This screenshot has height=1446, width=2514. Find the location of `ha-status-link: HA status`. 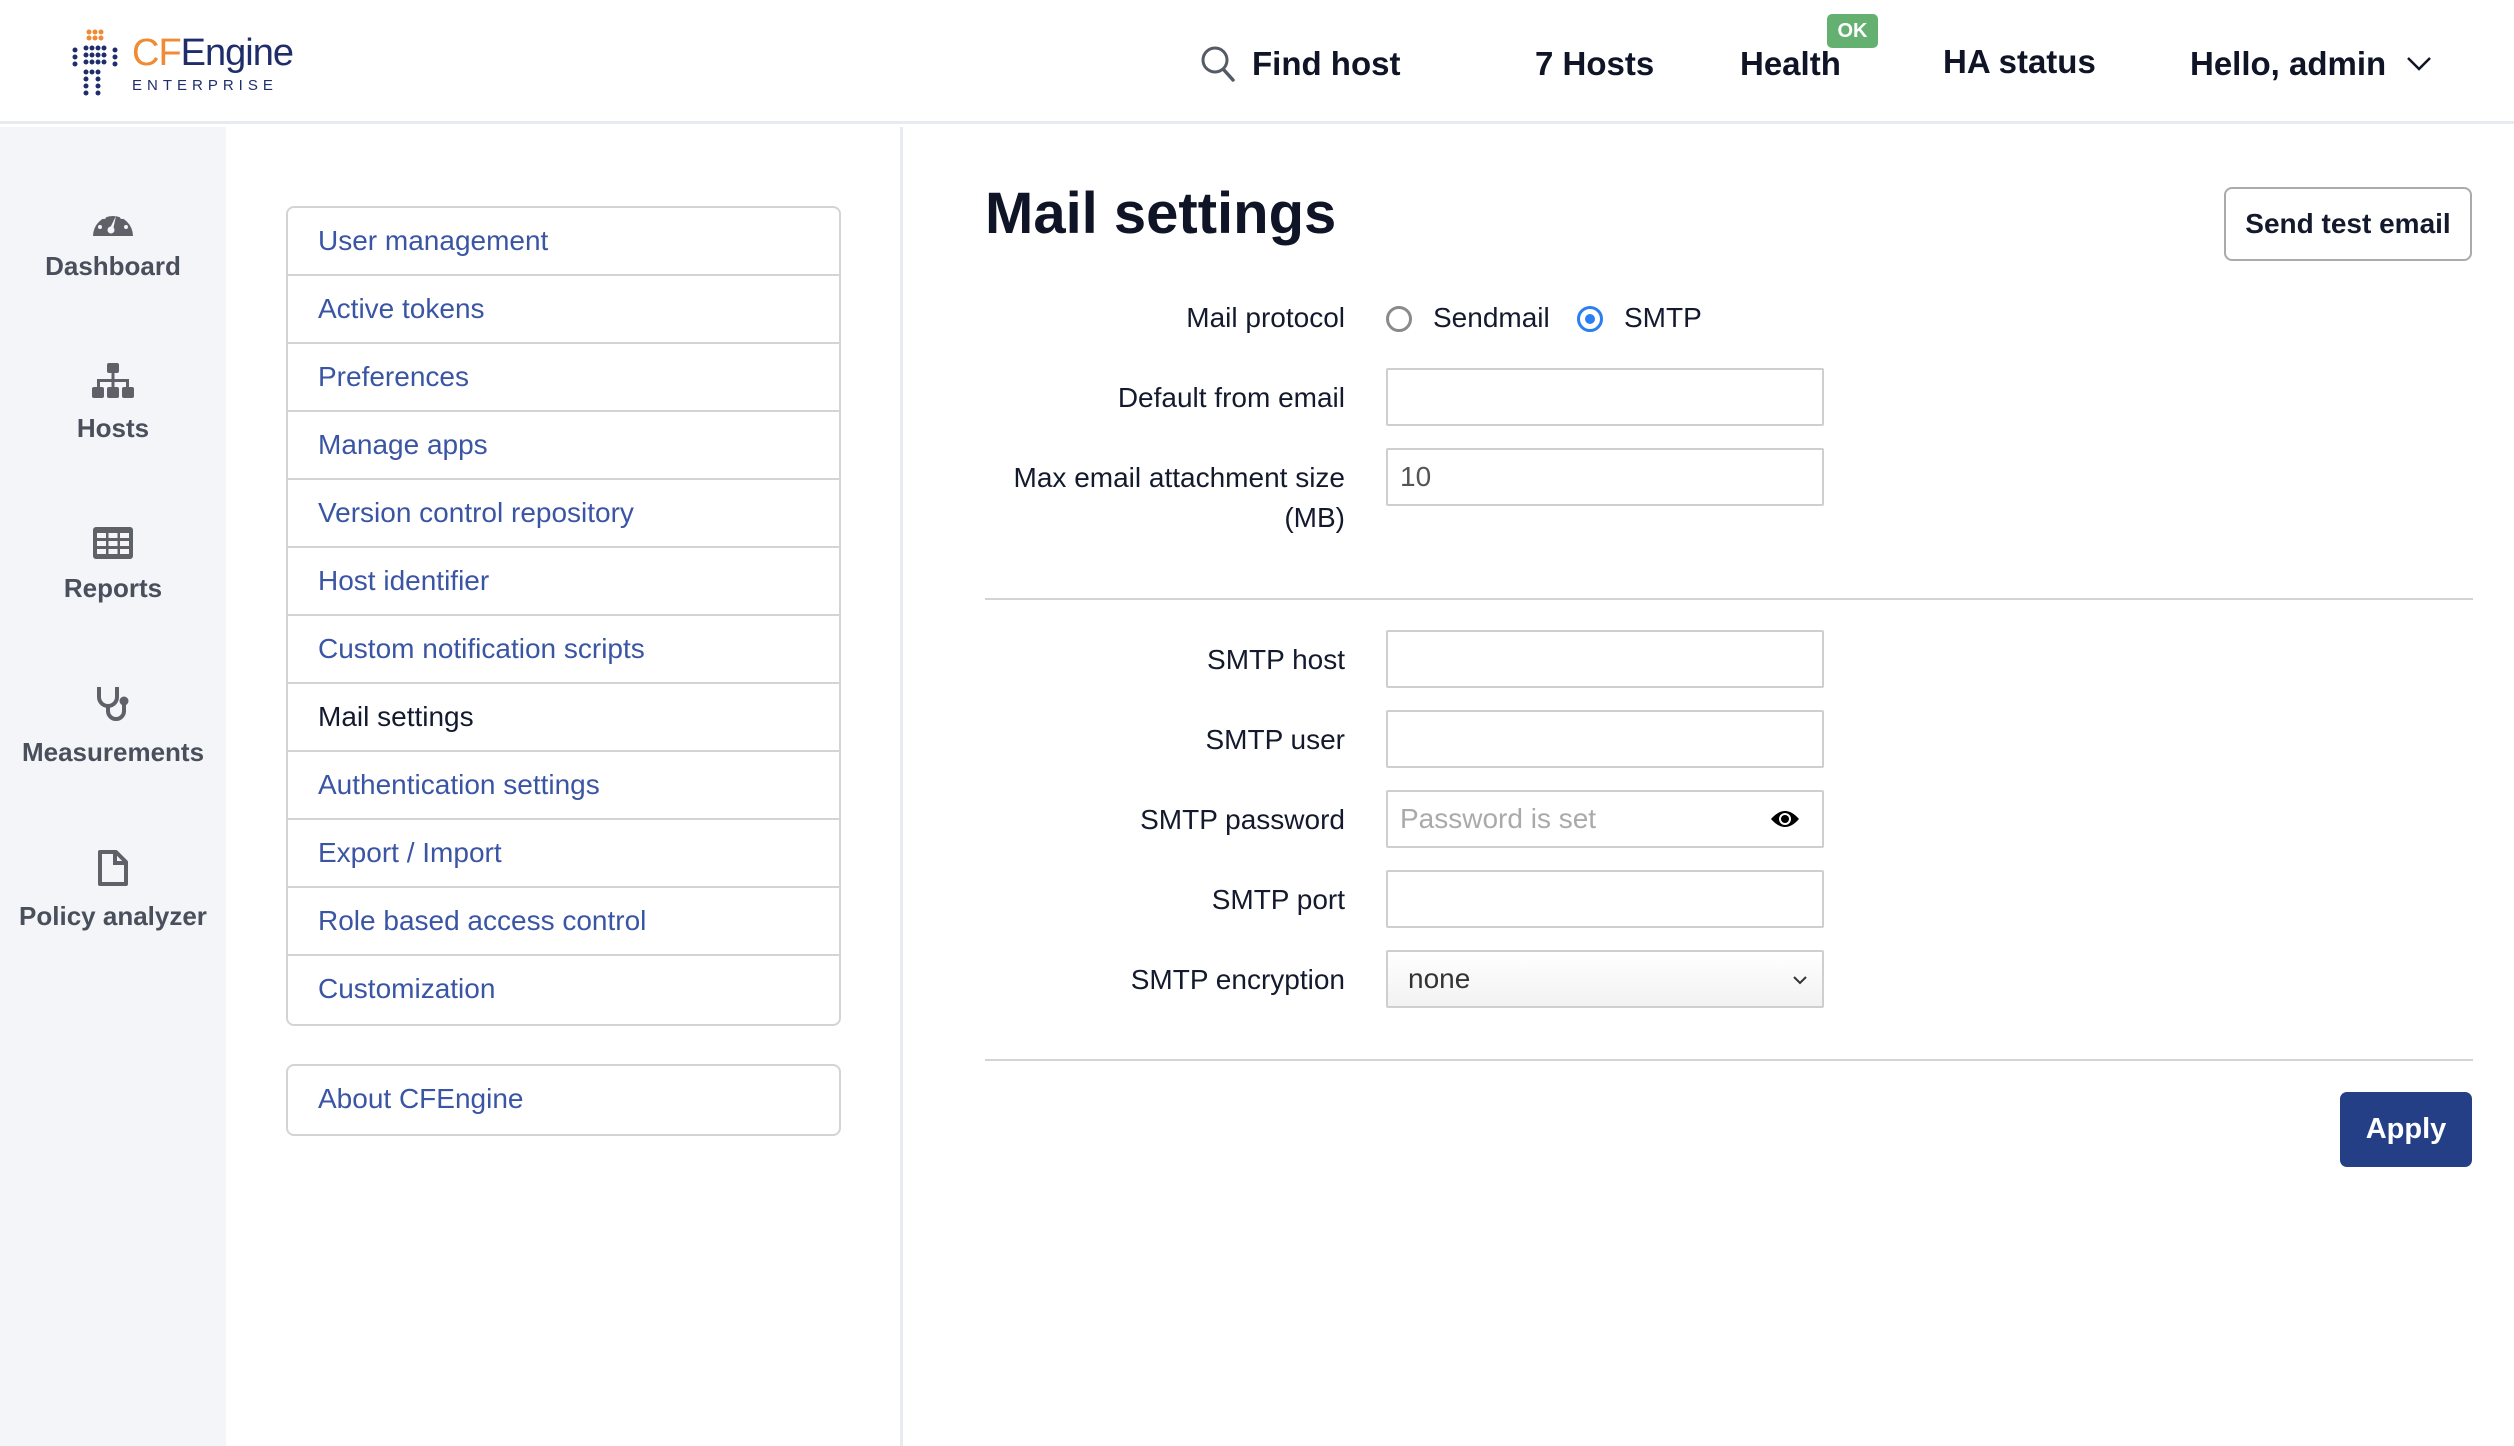

ha-status-link: HA status is located at coordinates (2019, 61).